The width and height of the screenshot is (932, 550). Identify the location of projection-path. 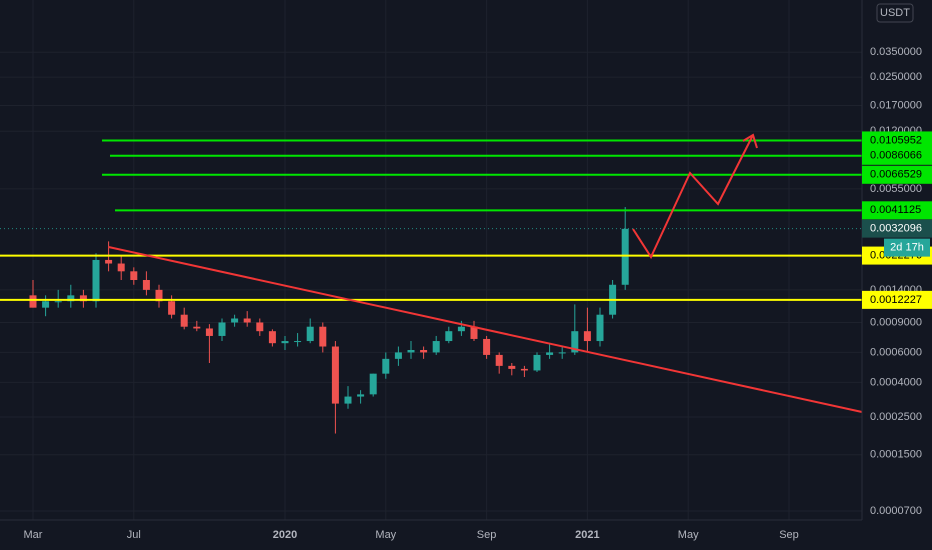
(693, 197).